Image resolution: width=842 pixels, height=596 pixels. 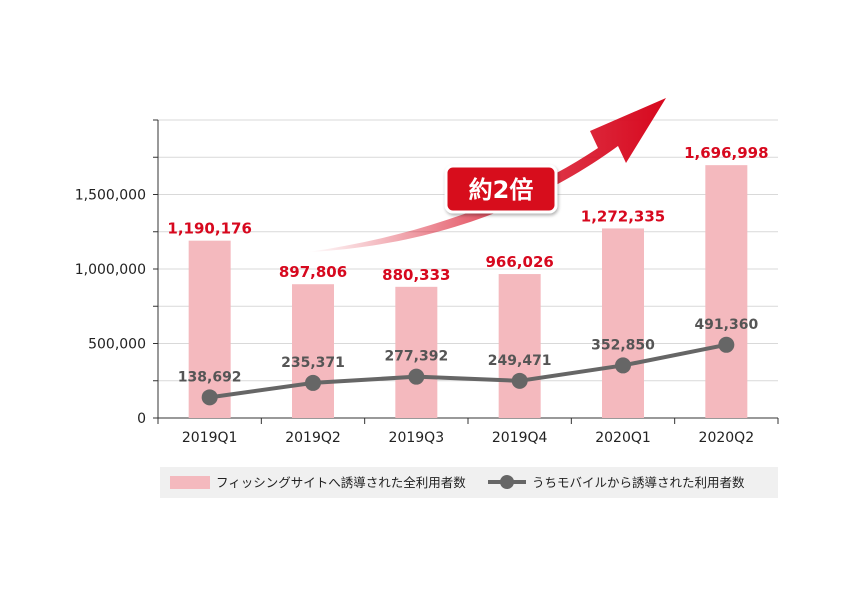 What do you see at coordinates (210, 377) in the screenshot?
I see `line-value-label: 138,692` at bounding box center [210, 377].